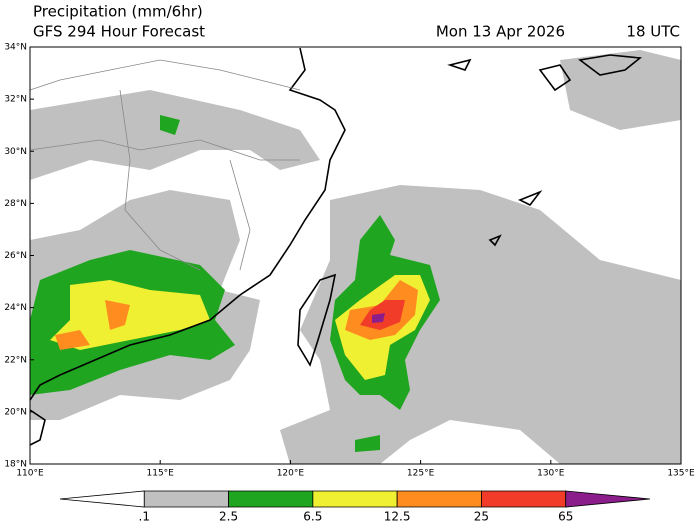 The height and width of the screenshot is (525, 700). I want to click on lat-label: 34°N, so click(15, 48).